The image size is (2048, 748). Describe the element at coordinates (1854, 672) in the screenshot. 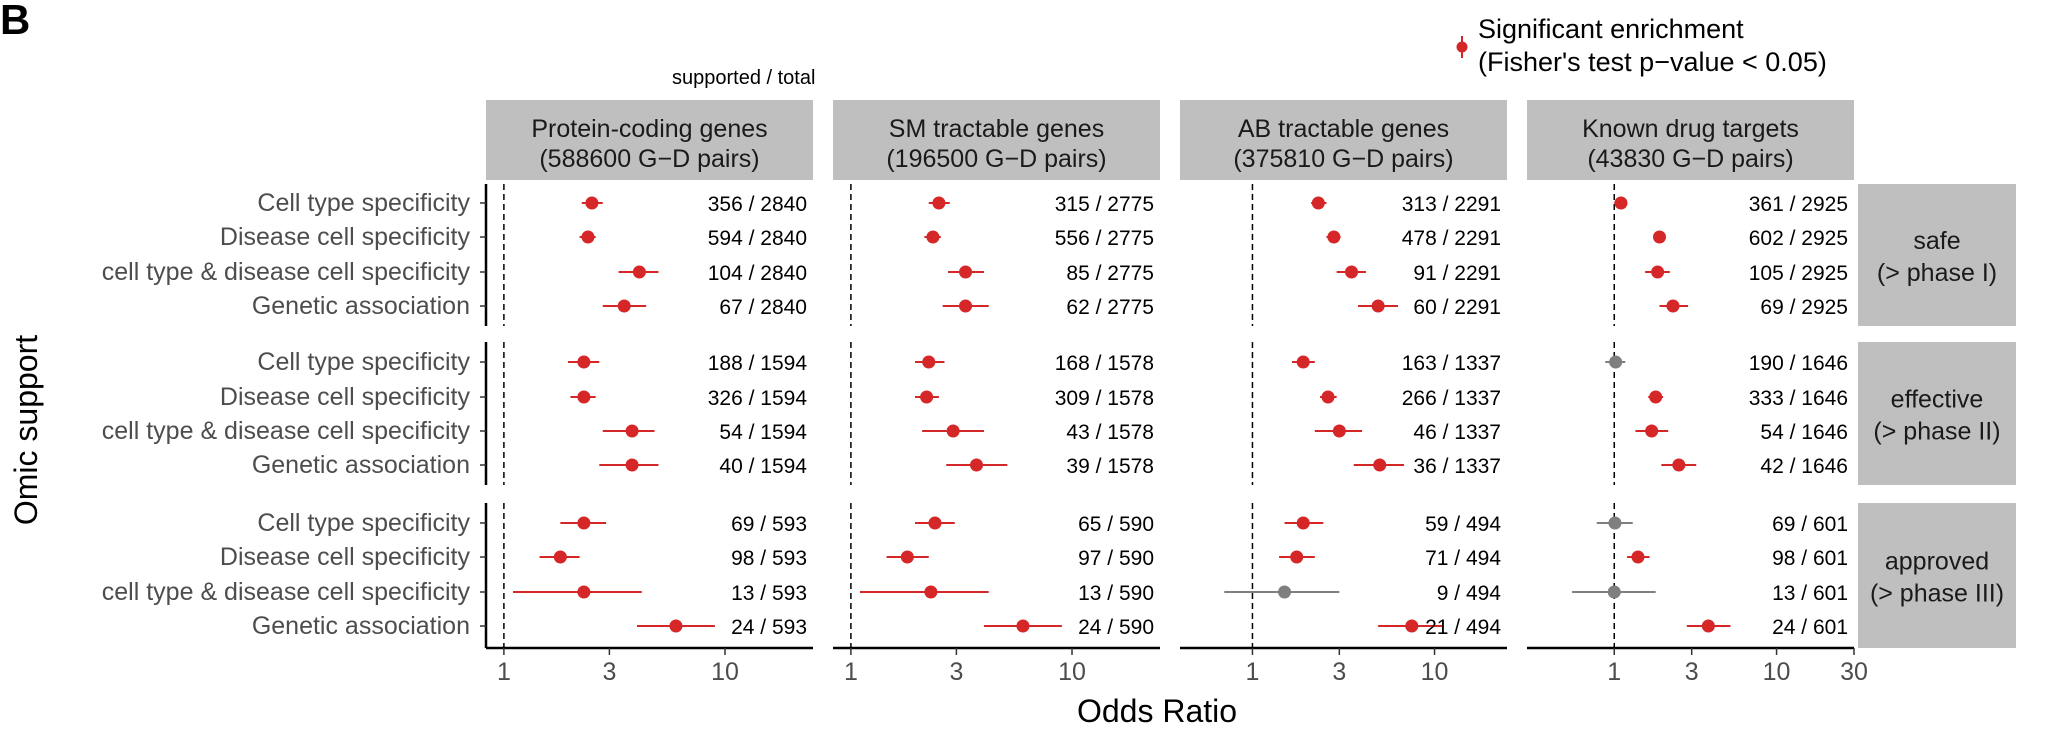

I see `x-tick-label: 30` at that location.